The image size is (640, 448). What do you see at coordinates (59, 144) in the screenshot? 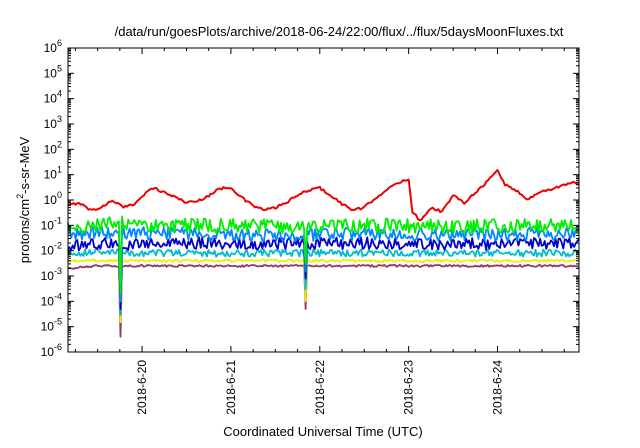
I see `y-tick-exponent: 2` at bounding box center [59, 144].